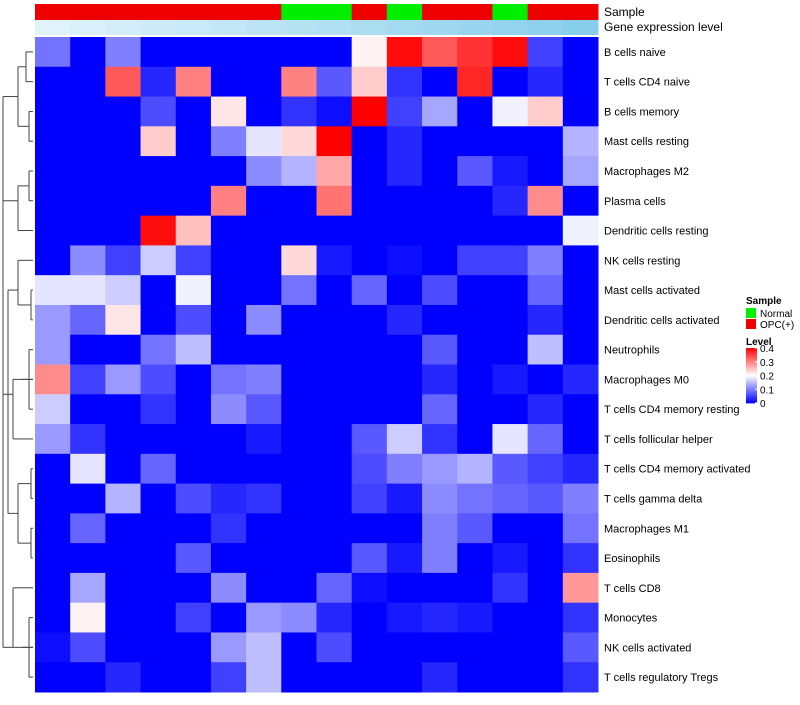 Image resolution: width=800 pixels, height=705 pixels. I want to click on row-label: Macrophages M0, so click(646, 380).